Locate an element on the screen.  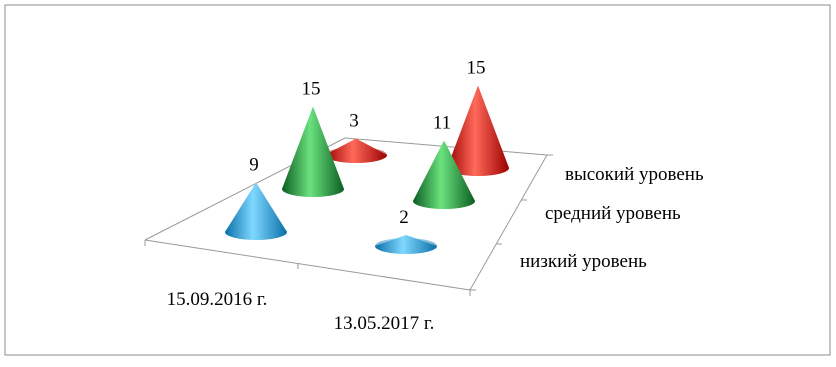
data-value-label: 9 is located at coordinates (254, 165).